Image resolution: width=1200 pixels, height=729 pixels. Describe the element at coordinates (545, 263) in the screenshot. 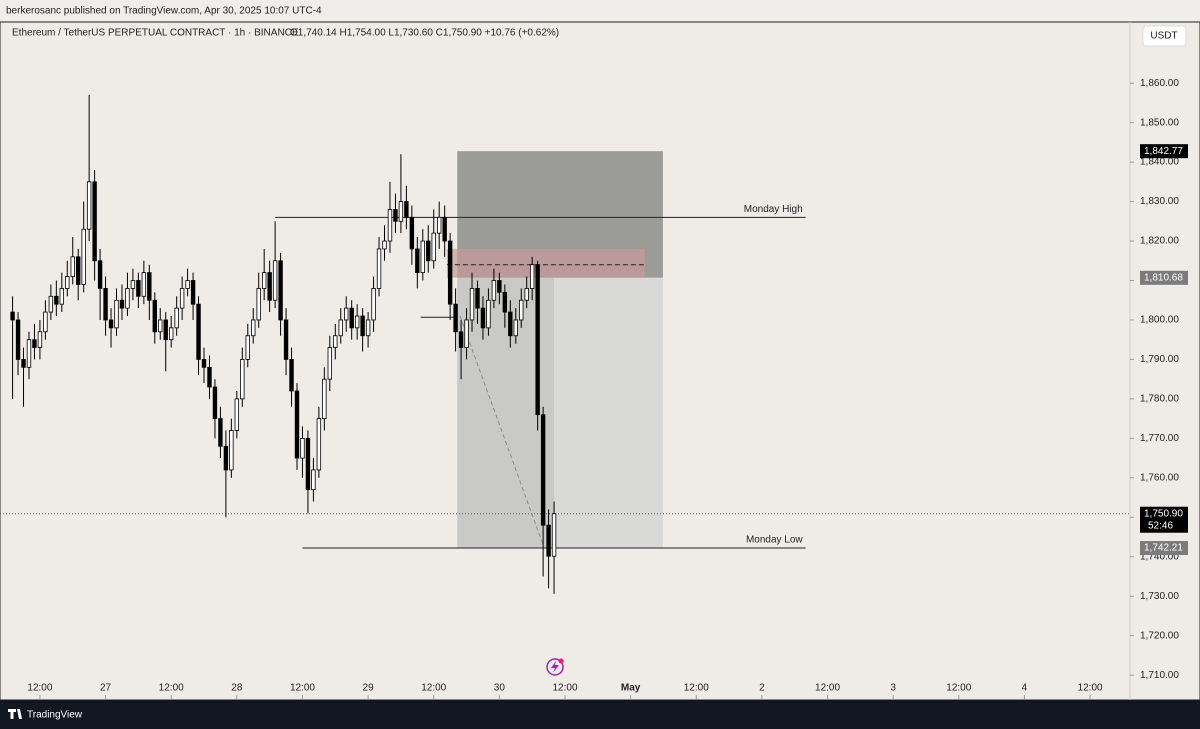

I see `supply-zone` at that location.